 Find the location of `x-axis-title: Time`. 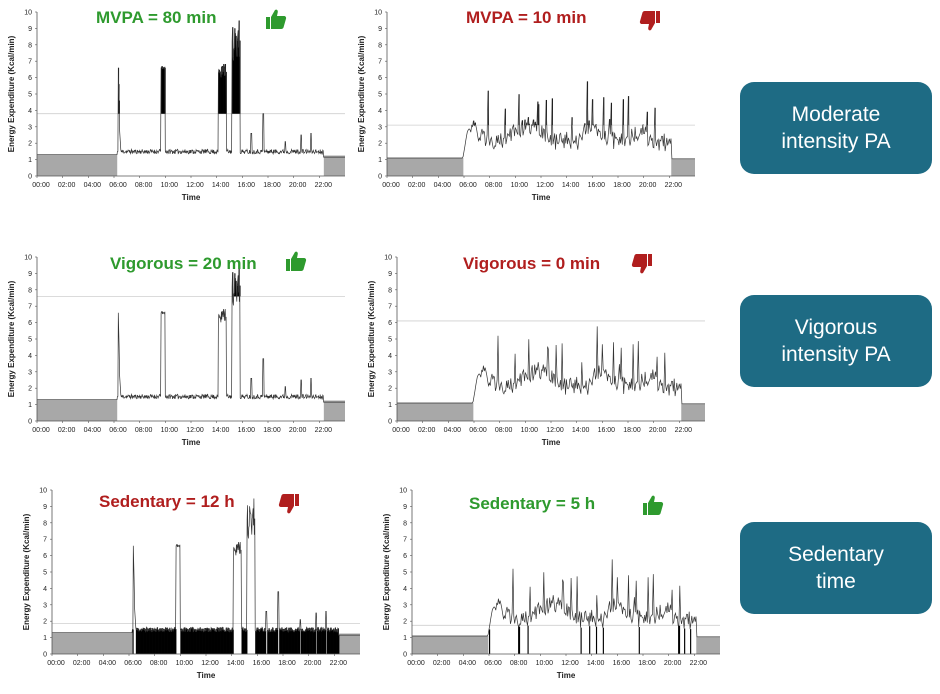

x-axis-title: Time is located at coordinates (566, 675).